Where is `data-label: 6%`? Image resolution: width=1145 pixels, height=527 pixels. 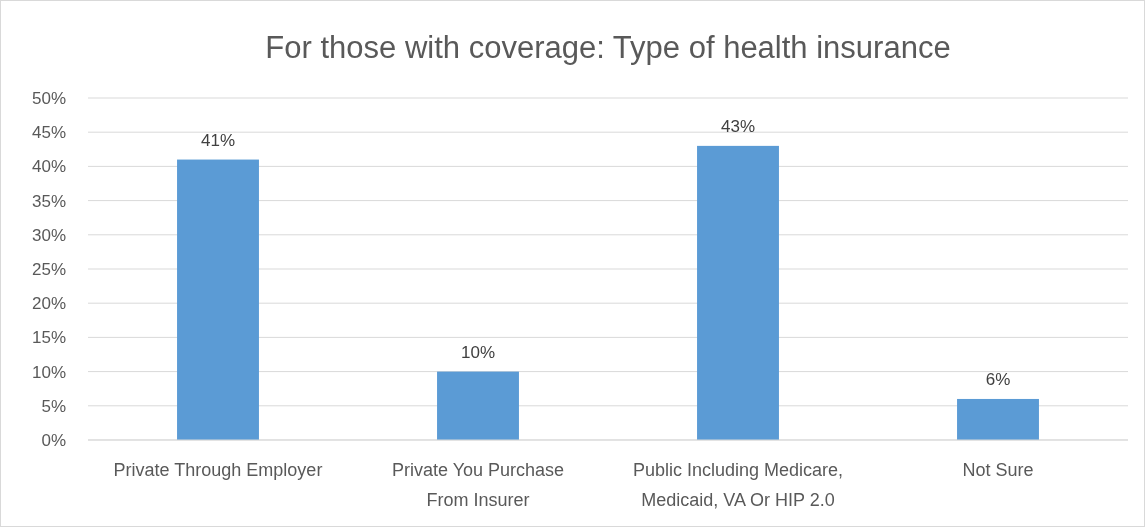 data-label: 6% is located at coordinates (998, 379).